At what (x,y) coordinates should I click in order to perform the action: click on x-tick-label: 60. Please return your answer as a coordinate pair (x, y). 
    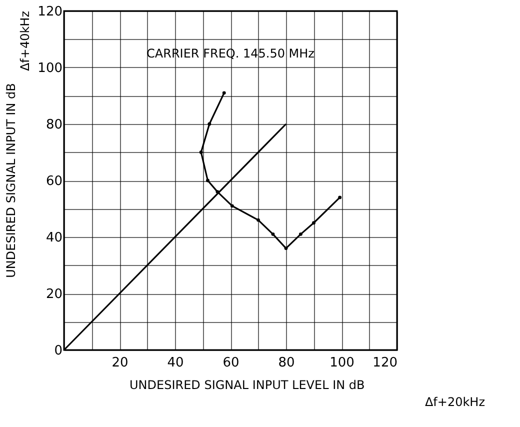
    Looking at the image, I should click on (231, 363).